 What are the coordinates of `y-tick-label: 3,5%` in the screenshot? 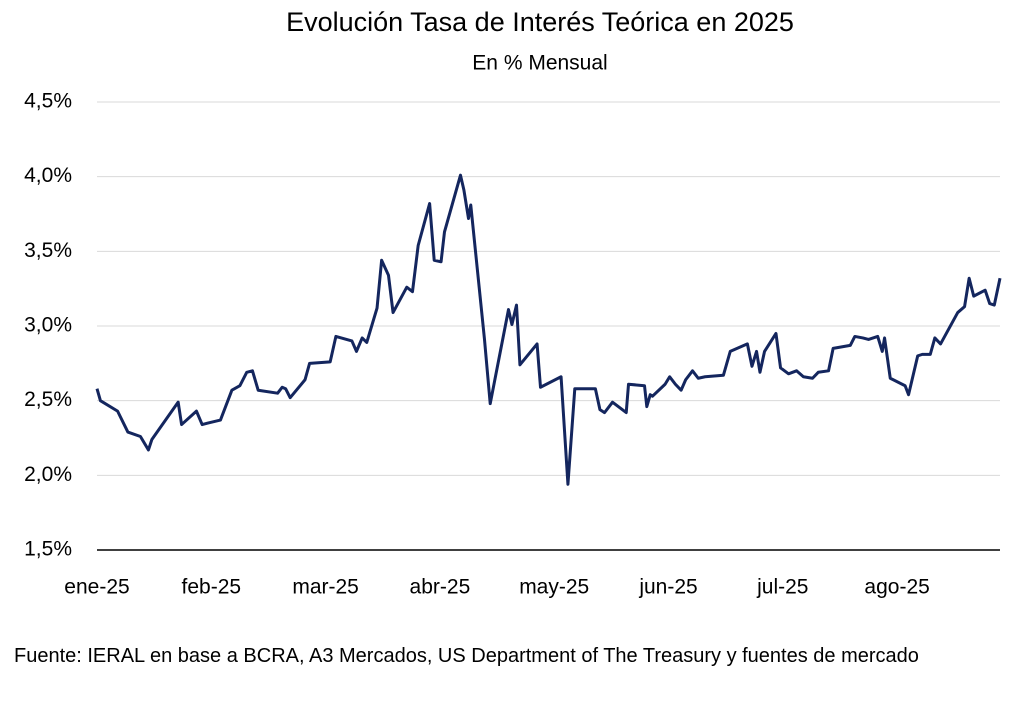 It's located at (48, 250).